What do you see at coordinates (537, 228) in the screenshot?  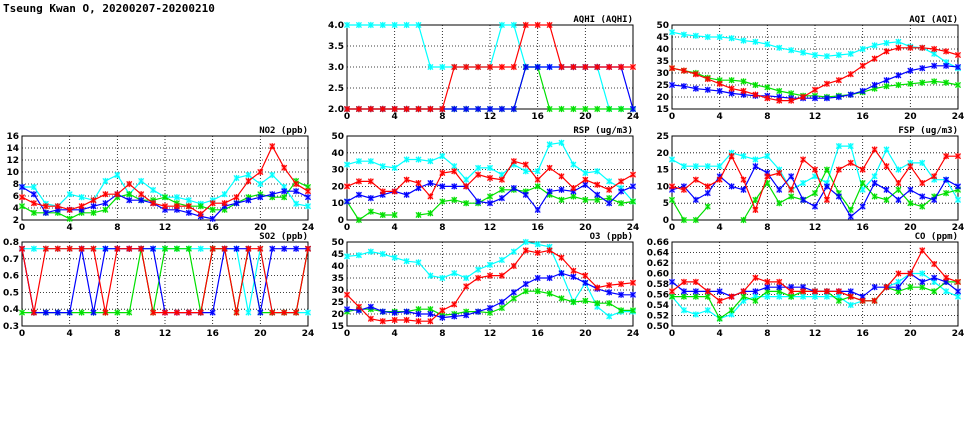 I see `x-tick-label: 16` at bounding box center [537, 228].